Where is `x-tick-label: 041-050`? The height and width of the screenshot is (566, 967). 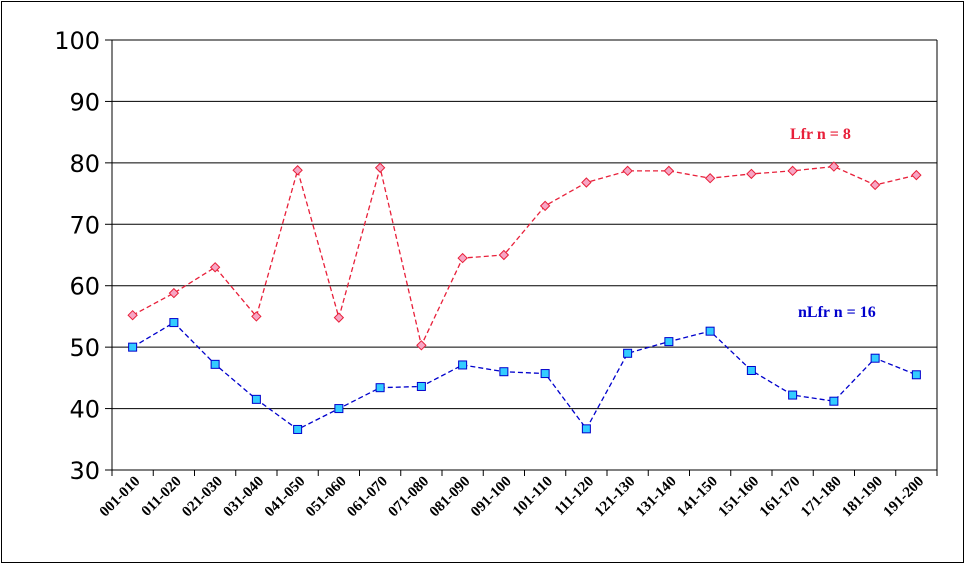
x-tick-label: 041-050 is located at coordinates (285, 497).